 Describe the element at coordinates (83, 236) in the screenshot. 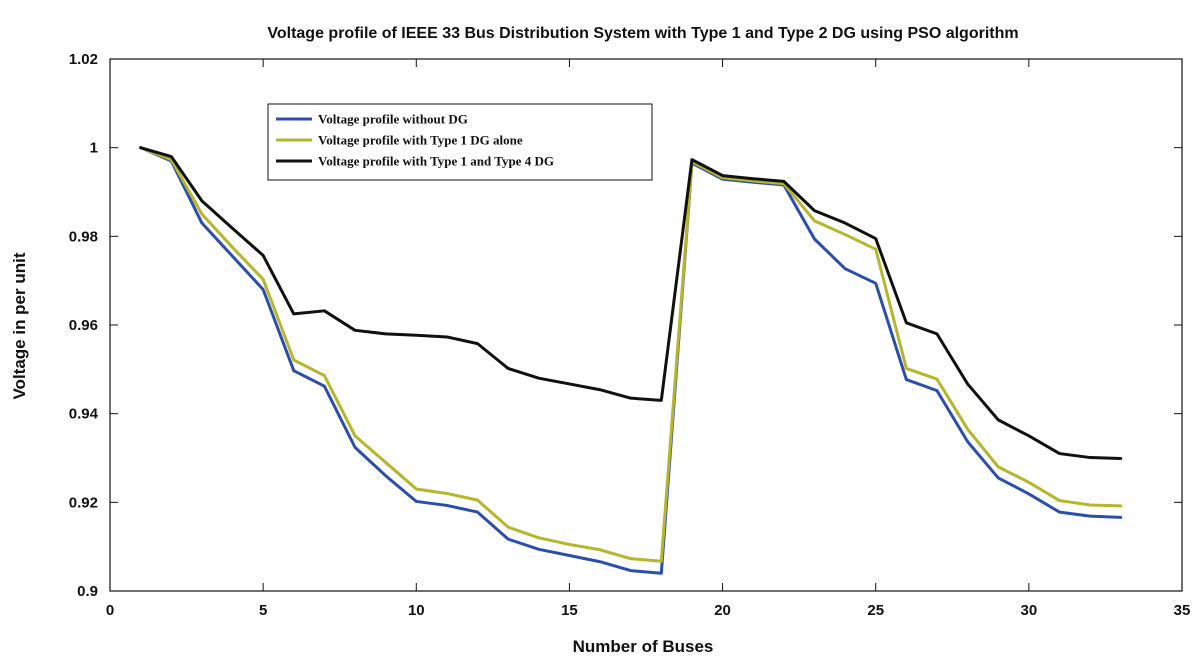

I see `y-tick-label: 0.98` at that location.